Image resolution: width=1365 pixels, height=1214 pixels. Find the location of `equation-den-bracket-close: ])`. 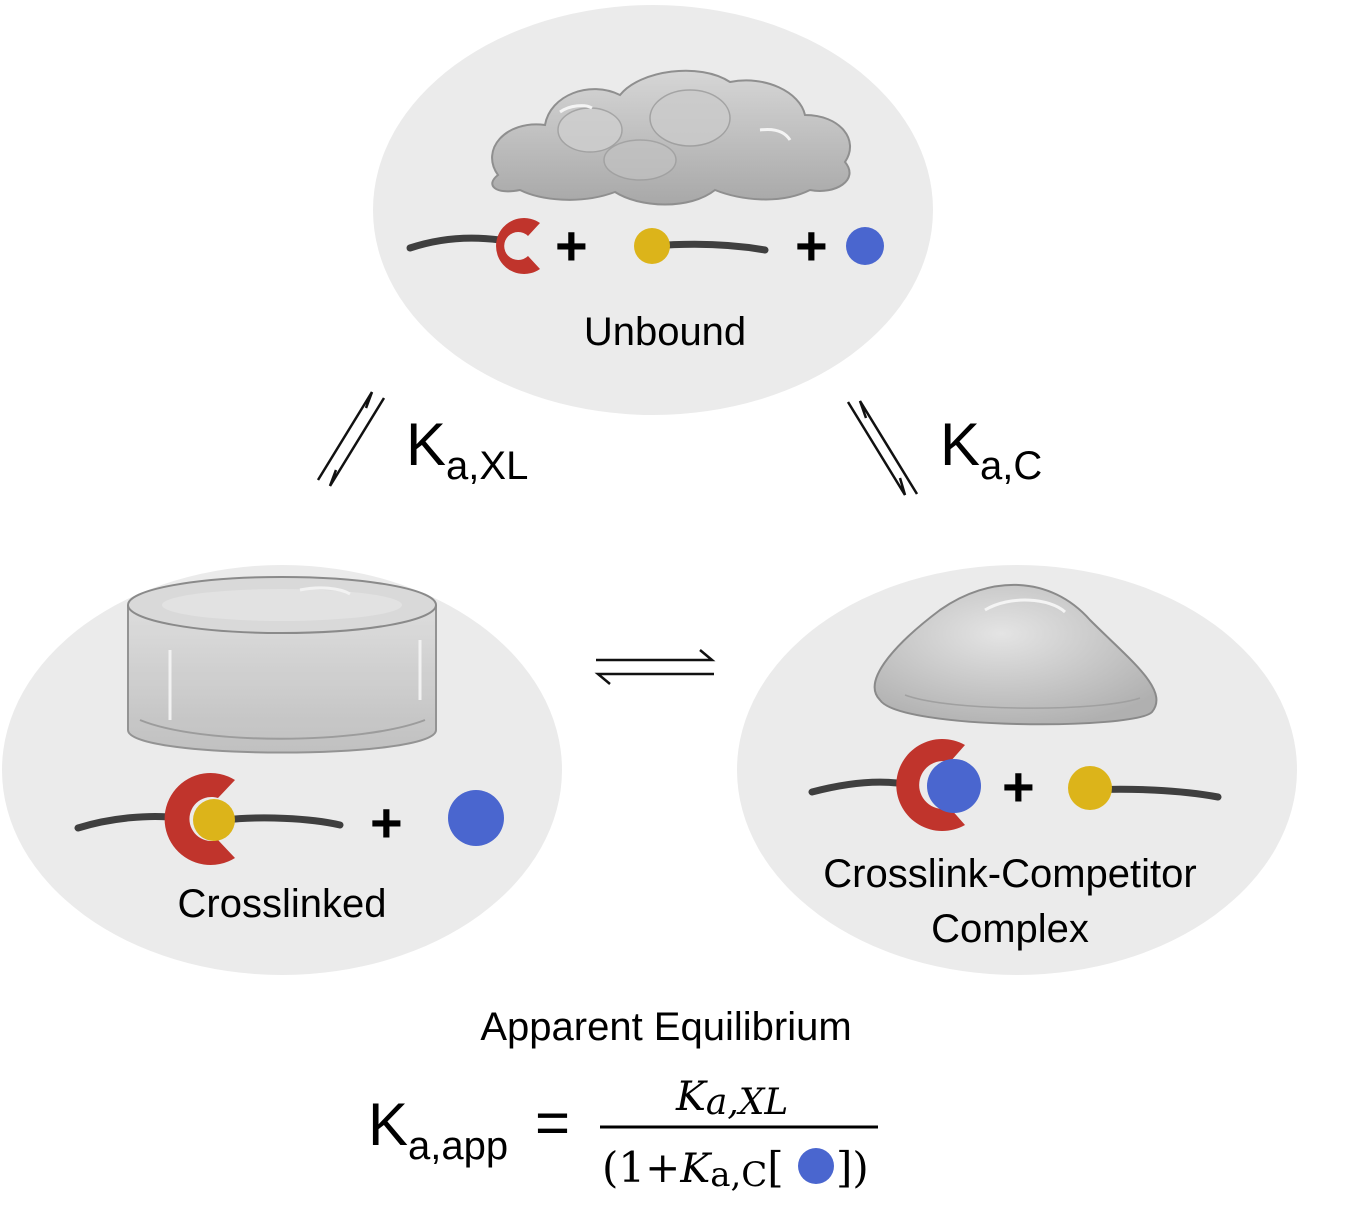

equation-den-bracket-close: ]) is located at coordinates (852, 1167).